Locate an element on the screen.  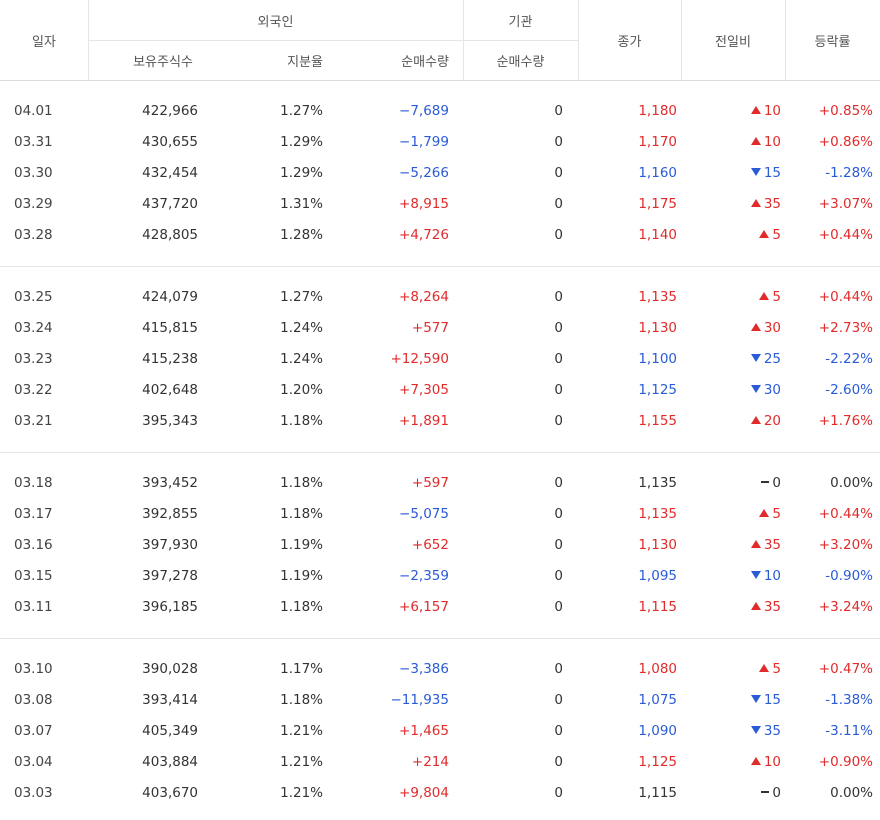
header-inst-net: 순매수량 is located at coordinates (520, 62).